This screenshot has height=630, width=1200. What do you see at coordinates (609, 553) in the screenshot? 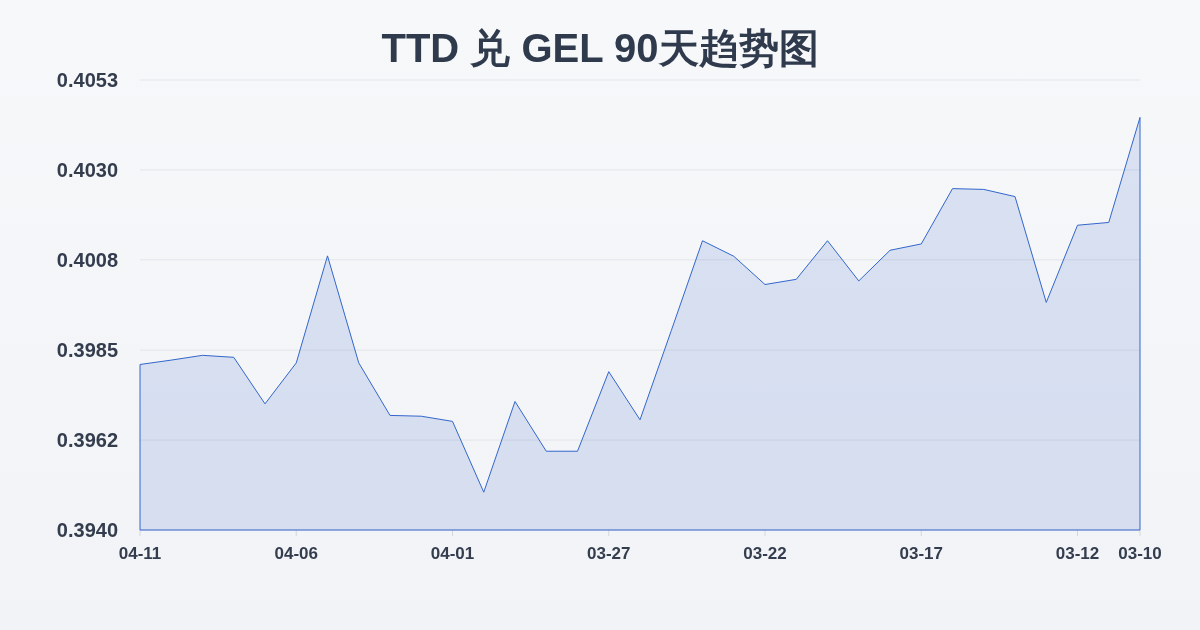
I see `x-tick-label: 03-27` at bounding box center [609, 553].